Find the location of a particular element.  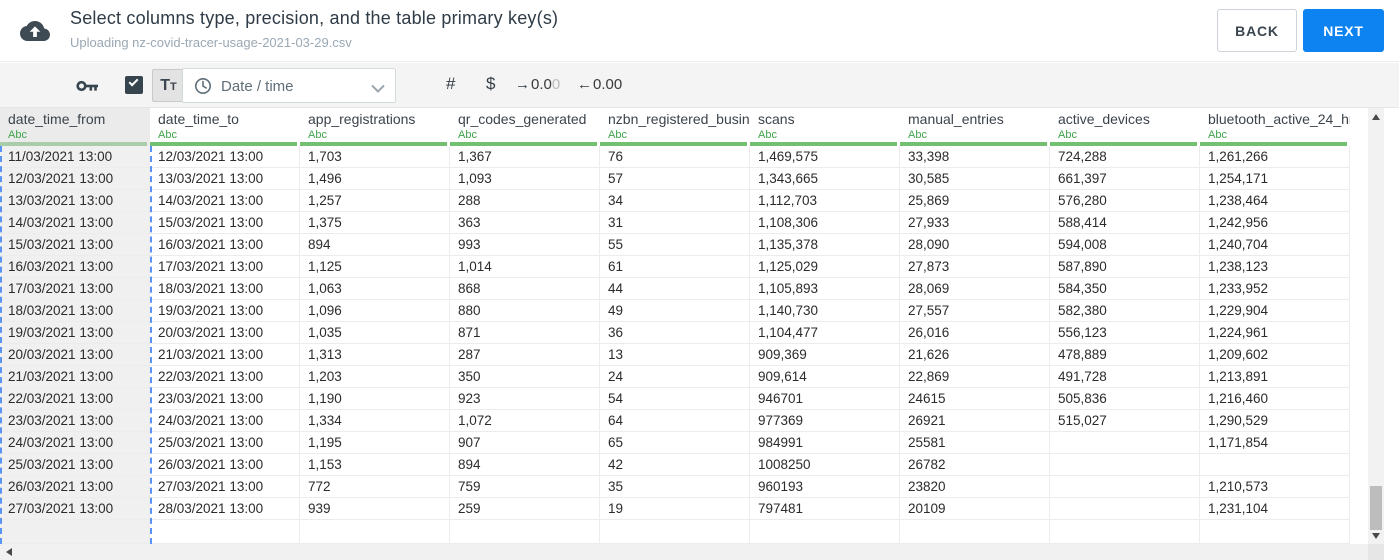

column-header-scans: scans Abc is located at coordinates (825, 127).